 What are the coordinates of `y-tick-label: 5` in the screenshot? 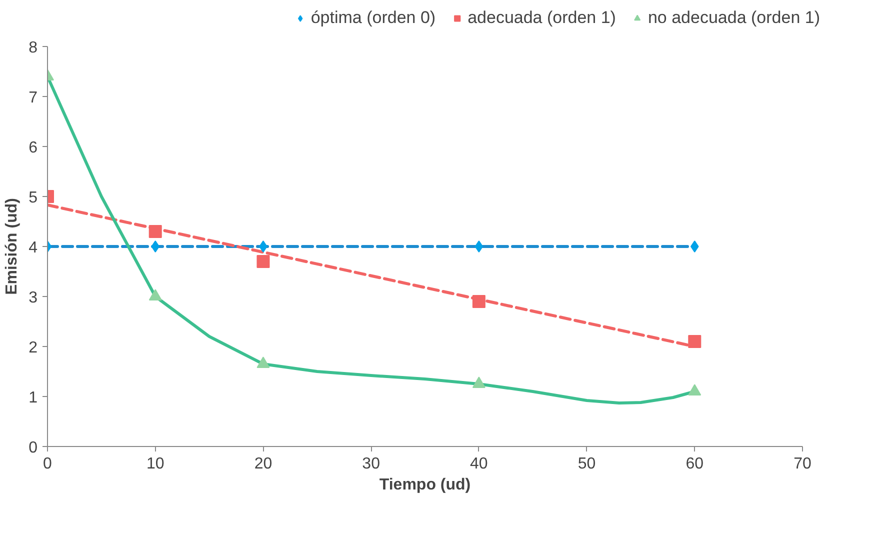 It's located at (33, 198).